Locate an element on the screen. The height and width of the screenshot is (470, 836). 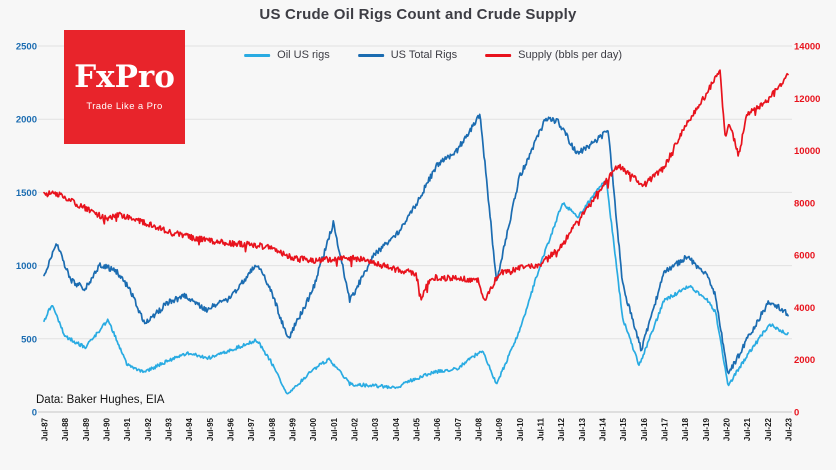
x-axis-tick-label: Jul-06 is located at coordinates (437, 429).